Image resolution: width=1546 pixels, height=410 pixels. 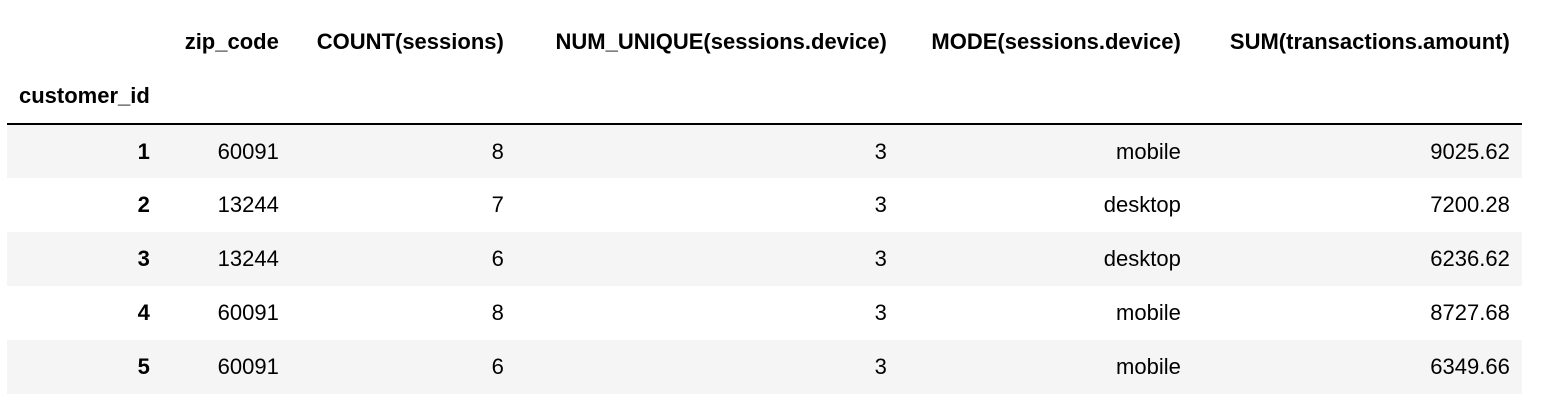 I want to click on cell-count-sessions: 7, so click(x=497, y=204).